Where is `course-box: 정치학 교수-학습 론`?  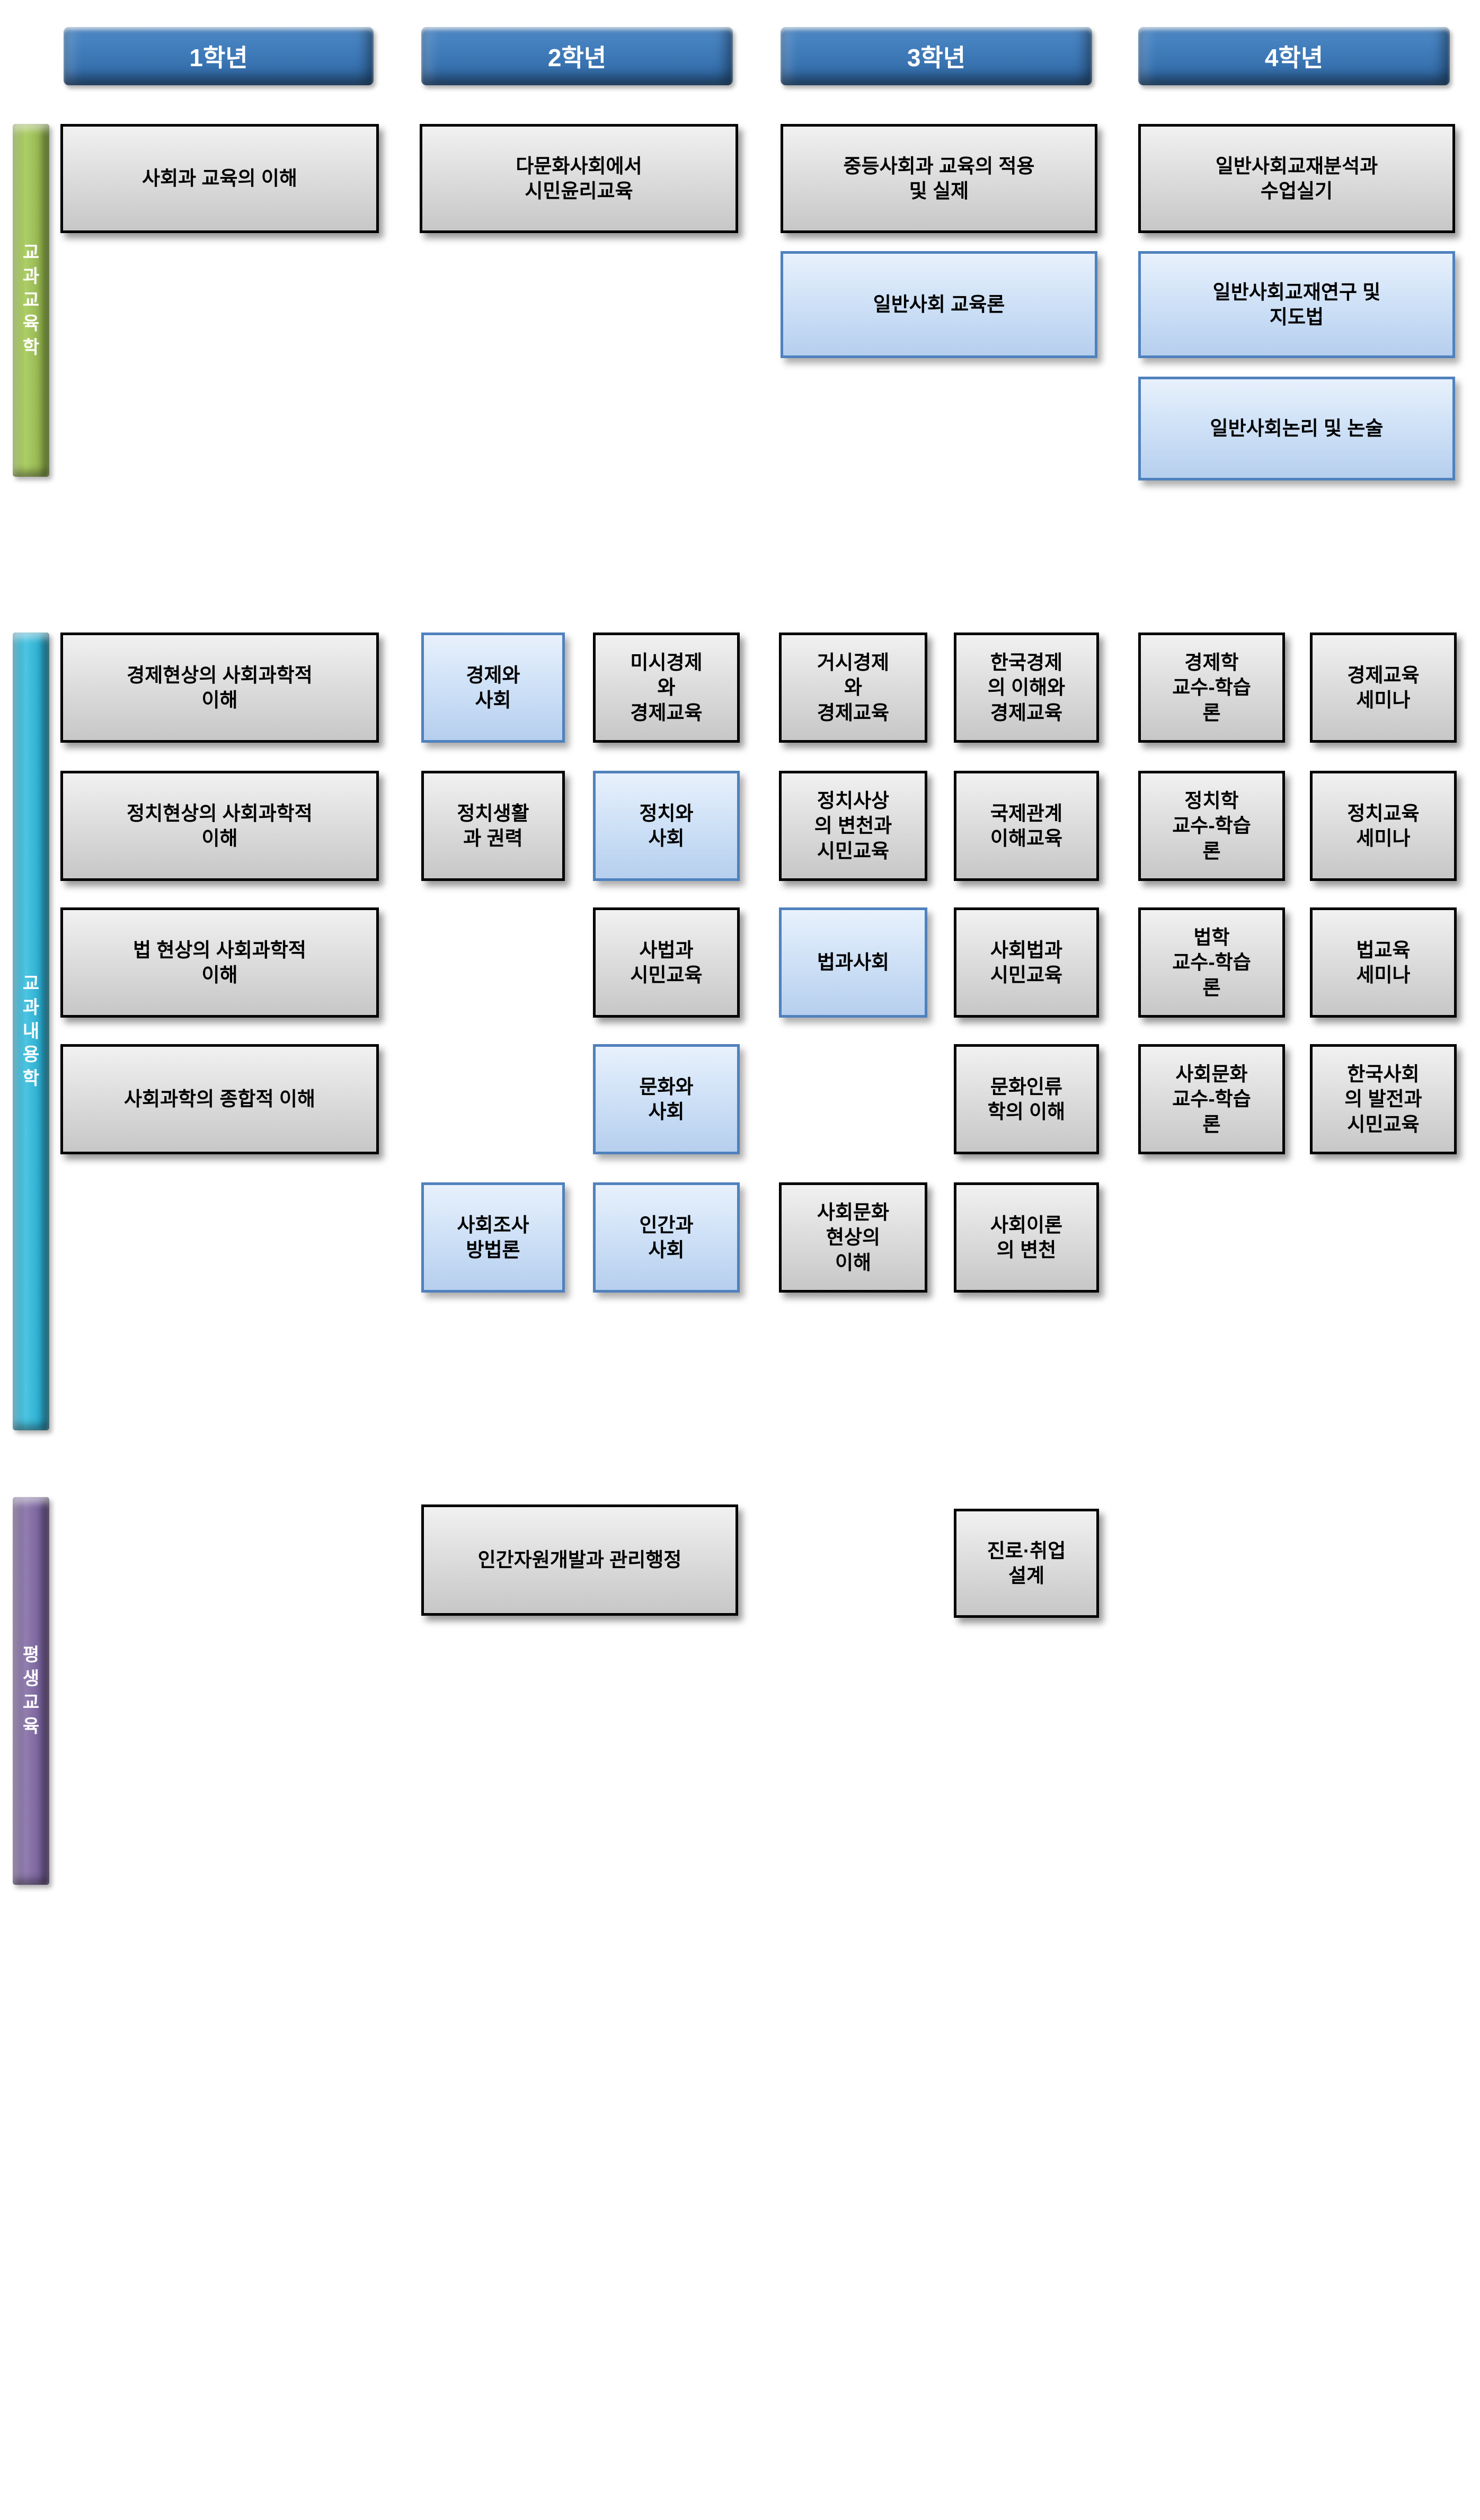 course-box: 정치학 교수-학습 론 is located at coordinates (1211, 826).